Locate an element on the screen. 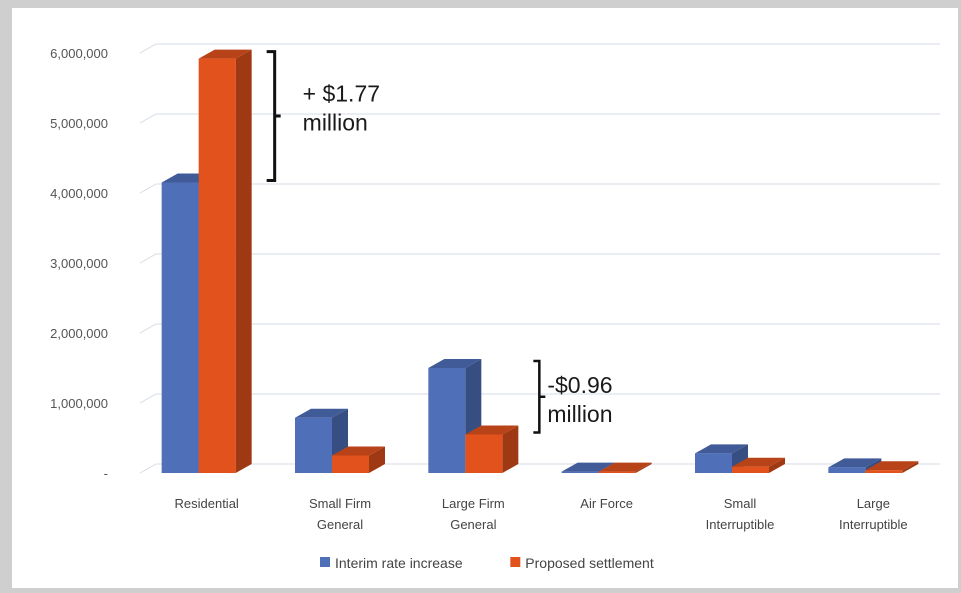  legend-item: Proposed settlement is located at coordinates (582, 563).